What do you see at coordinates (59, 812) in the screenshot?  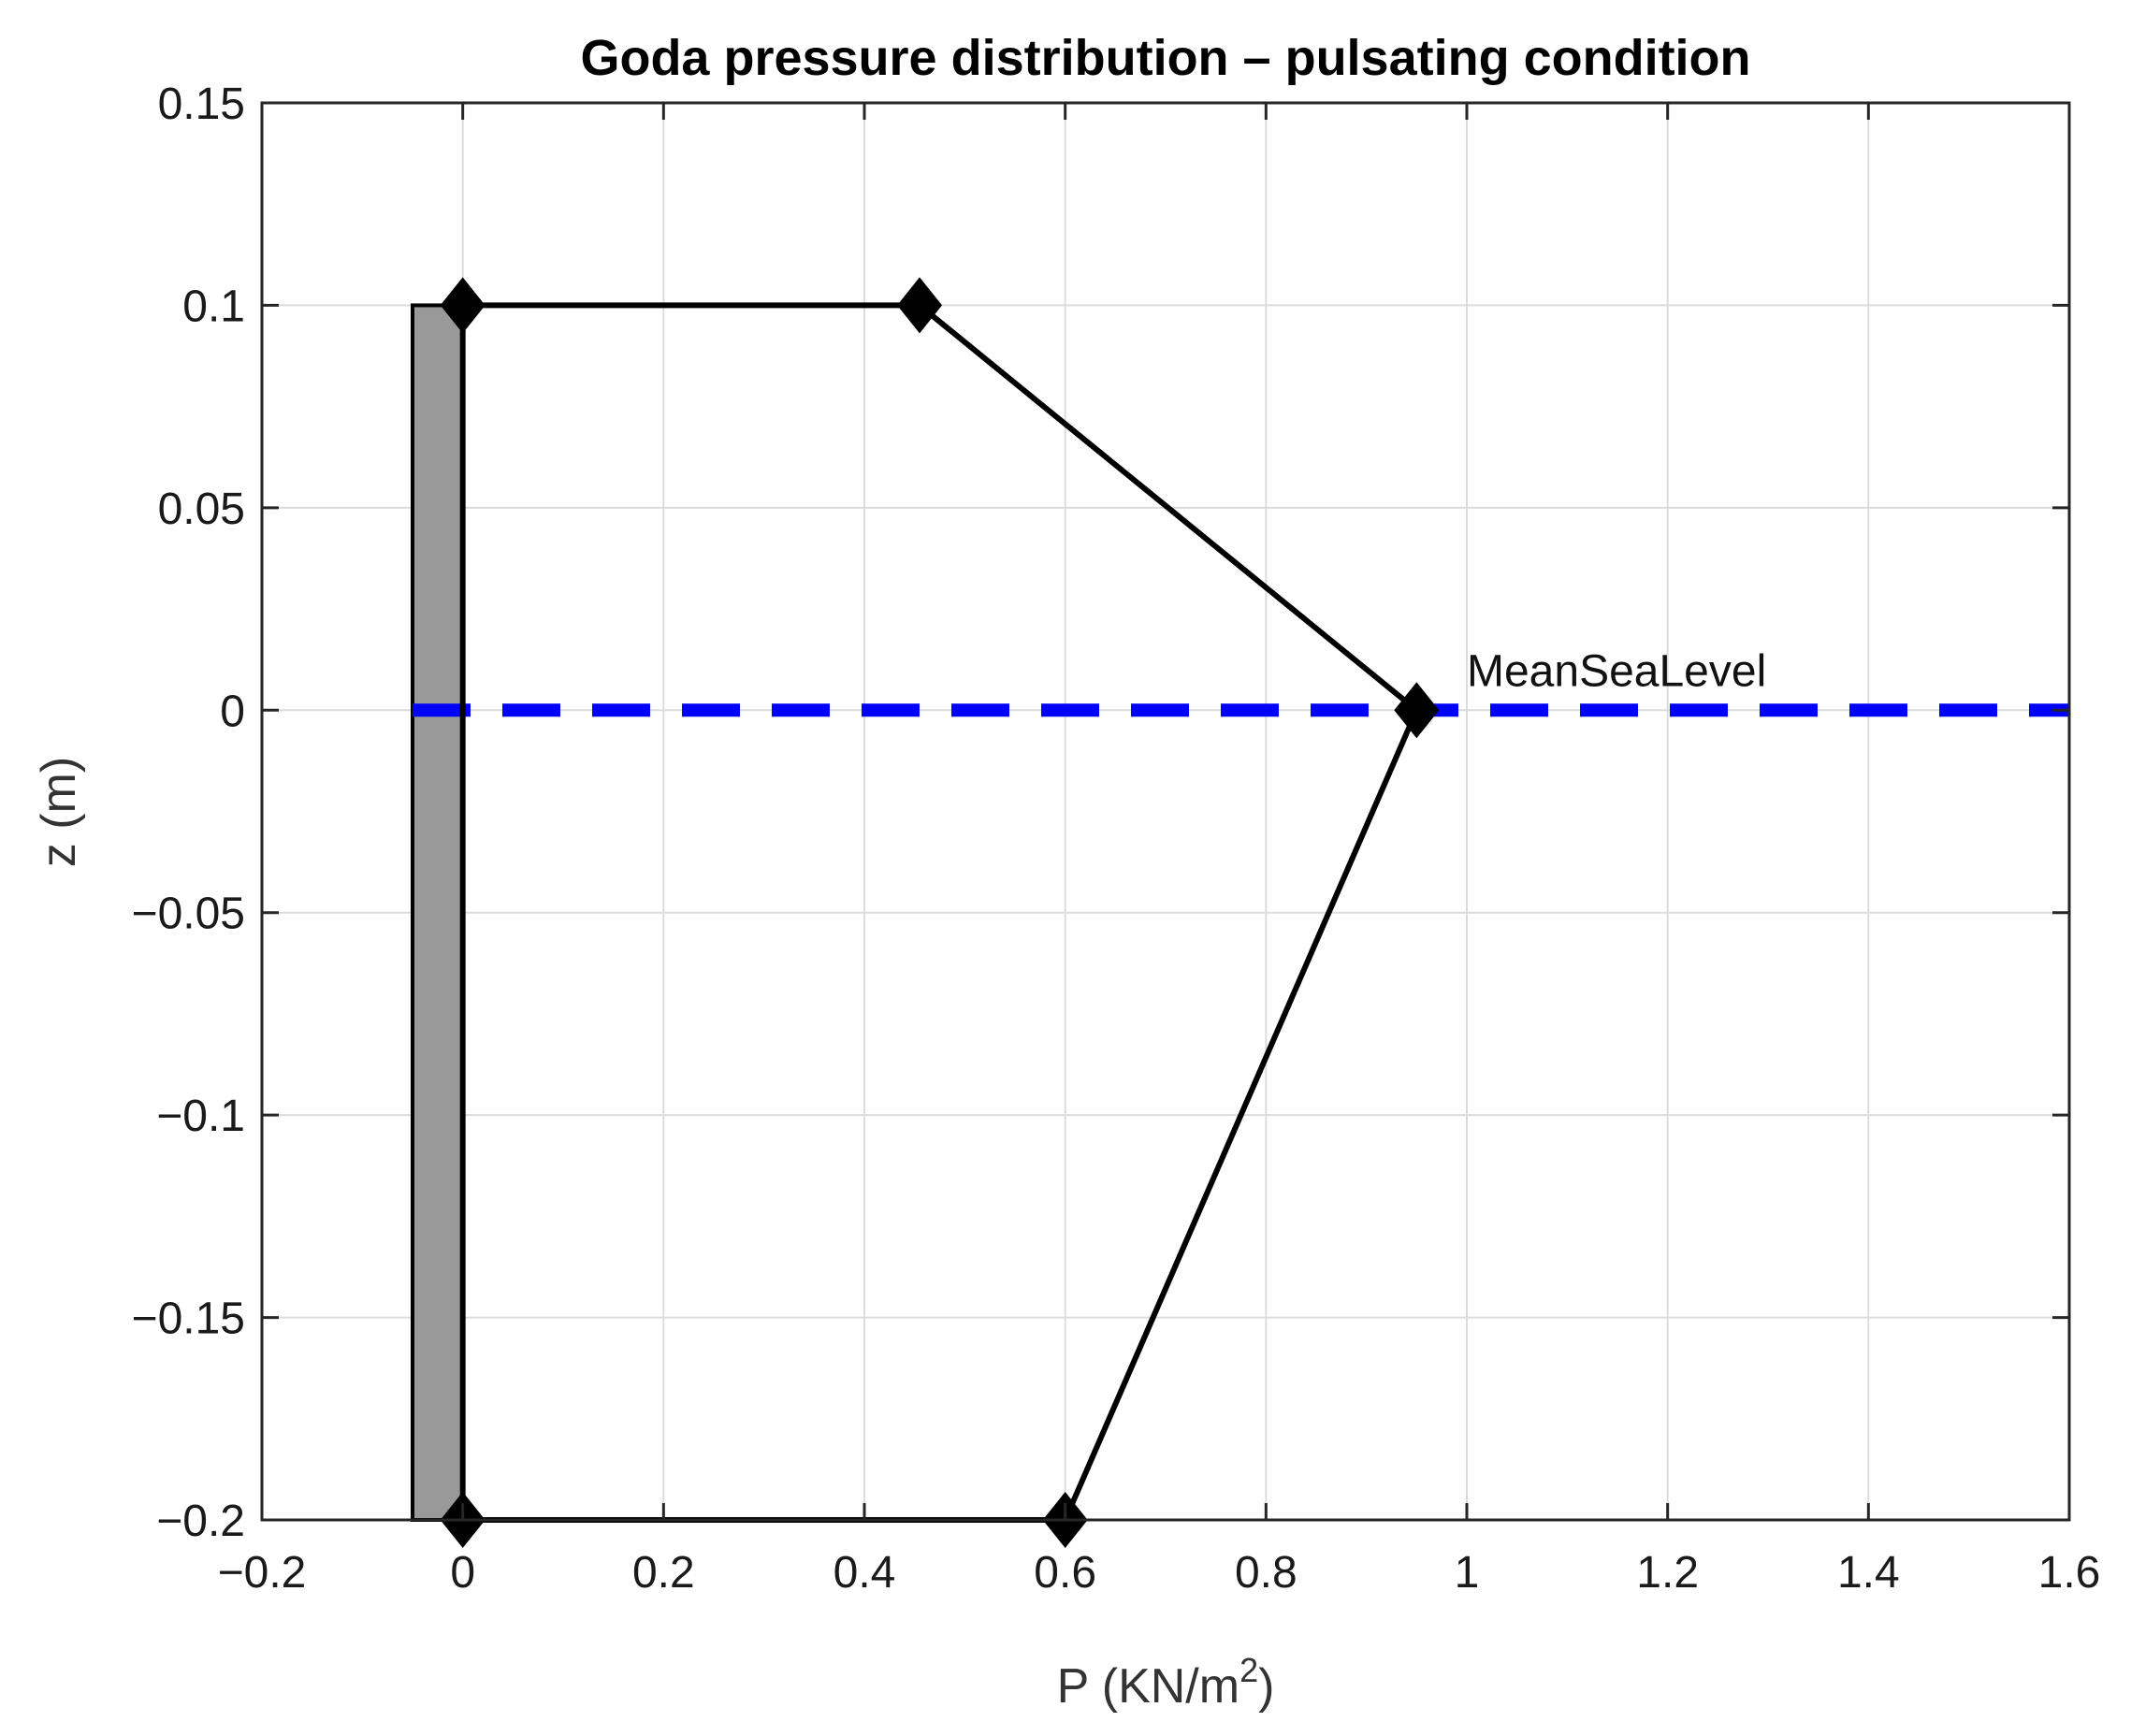 I see `y-axis-label: z (m)` at bounding box center [59, 812].